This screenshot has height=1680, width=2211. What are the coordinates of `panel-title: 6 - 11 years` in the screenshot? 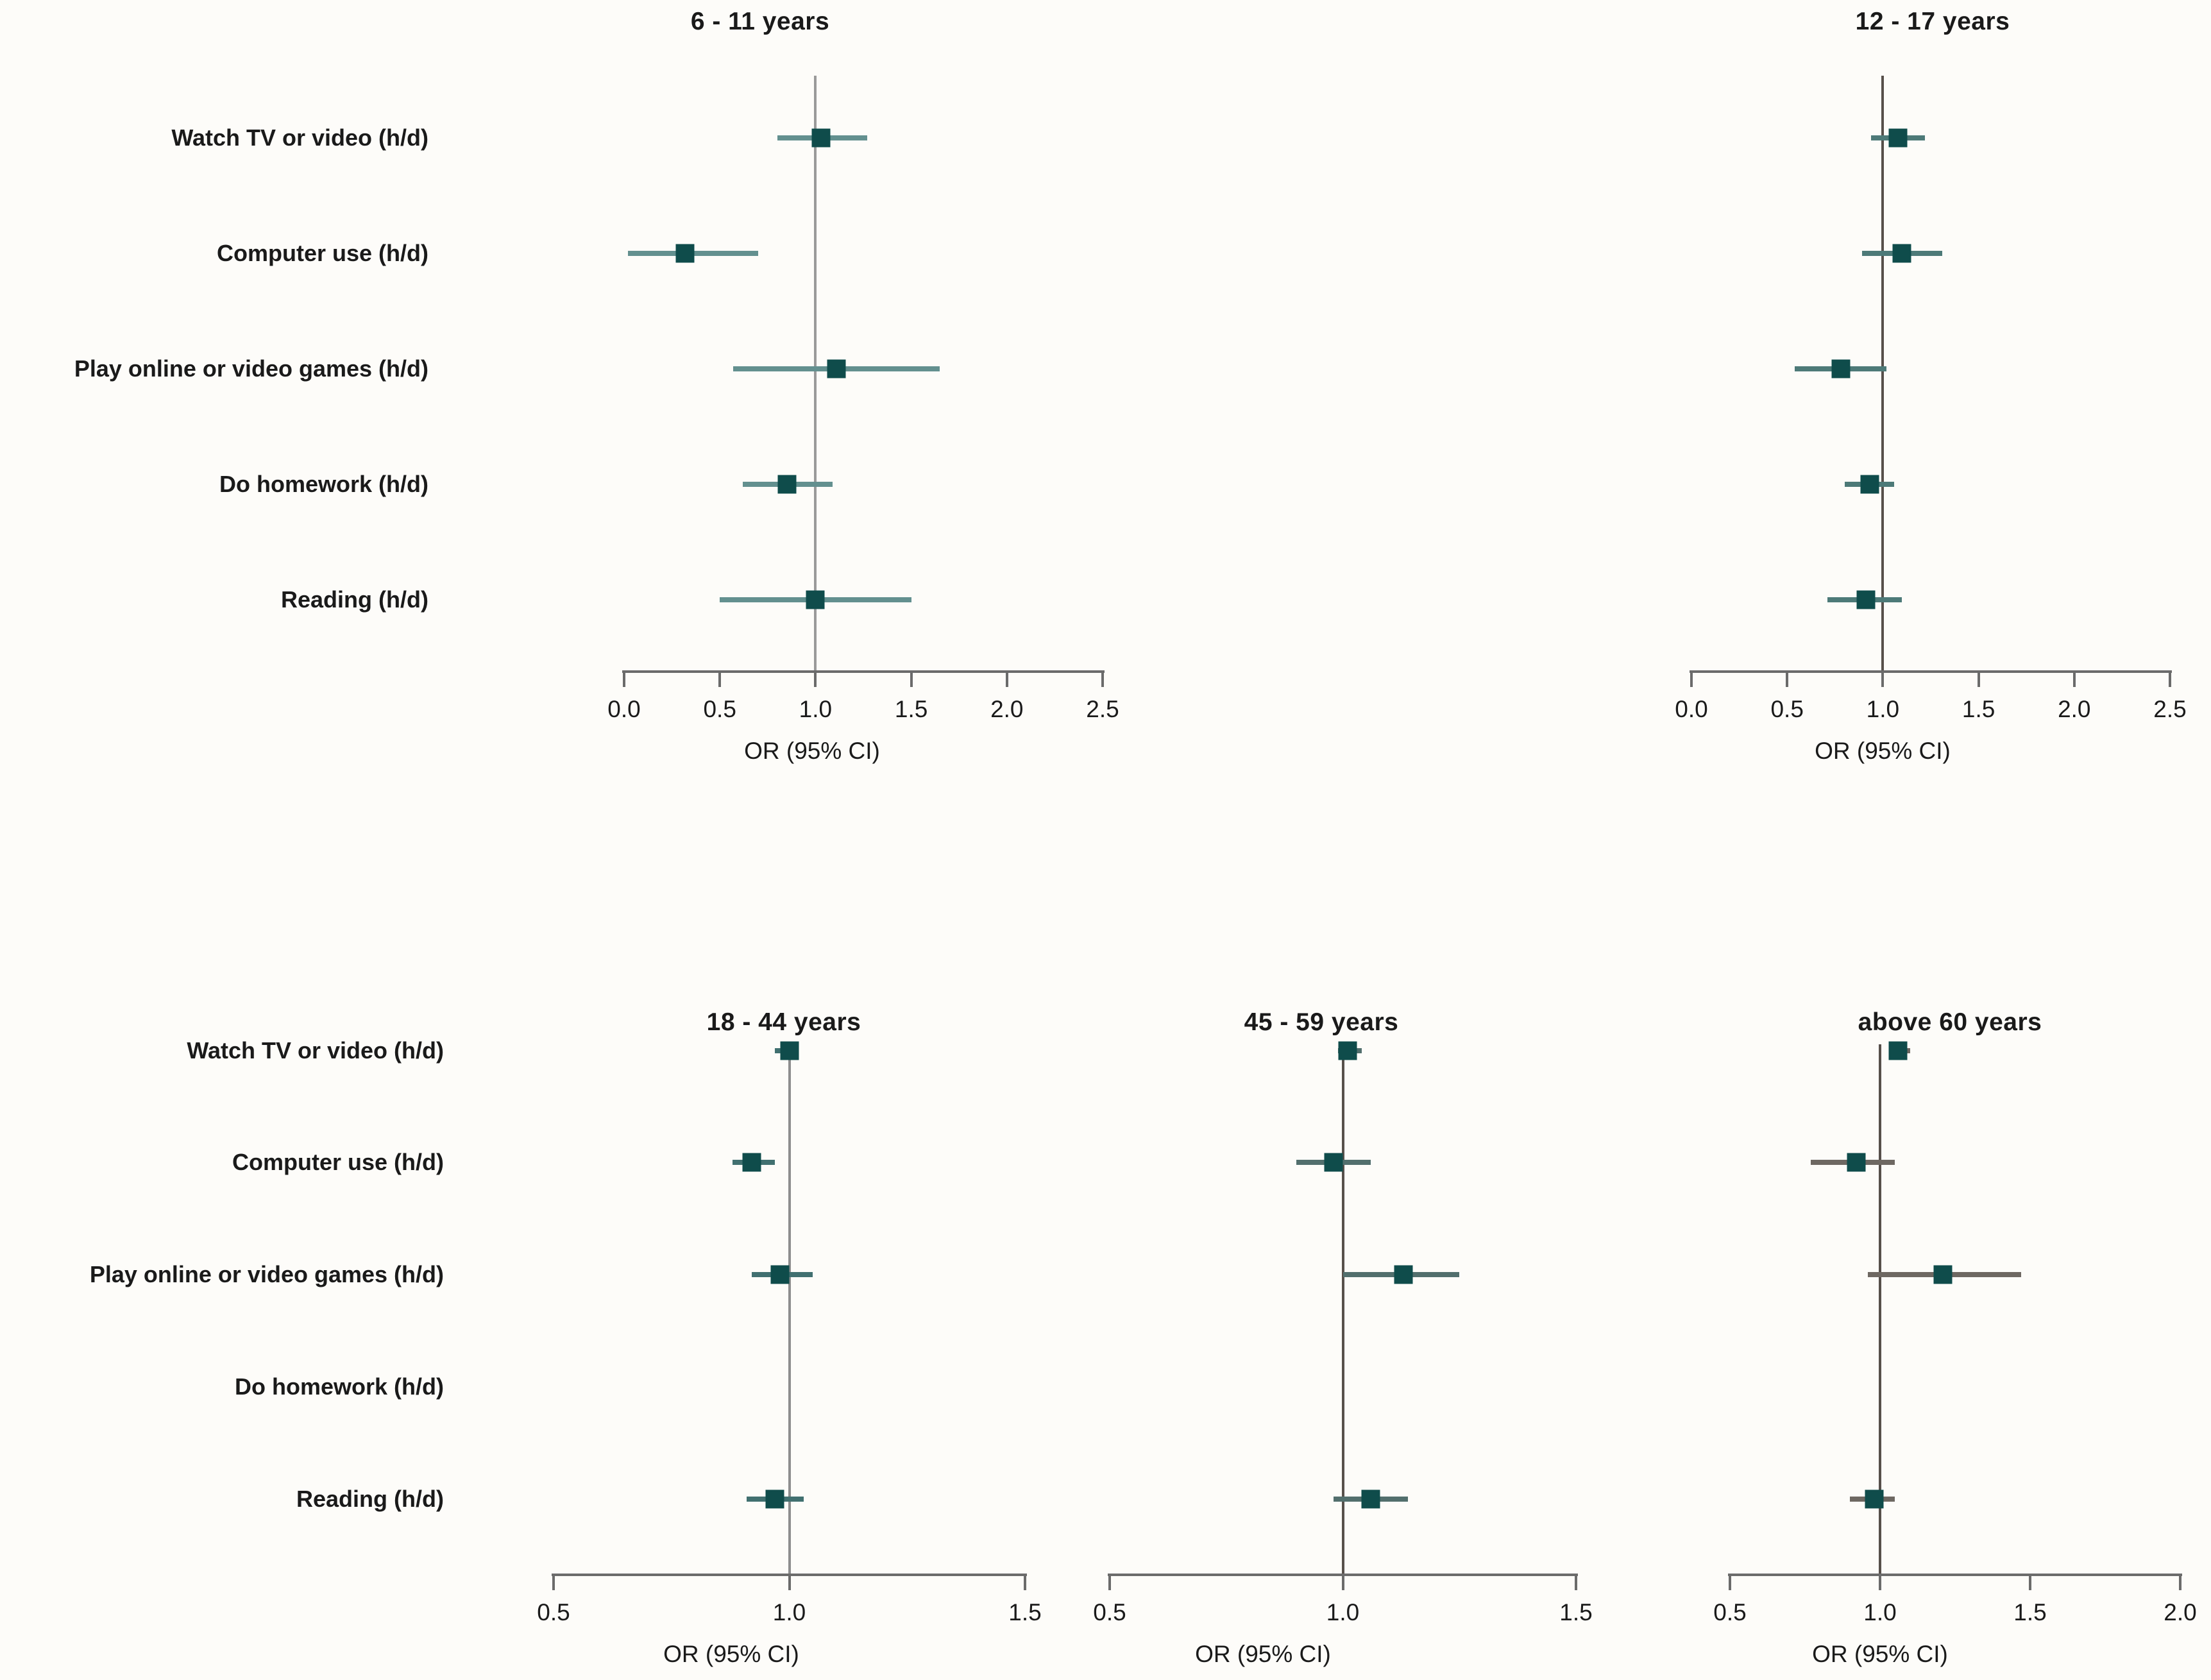 It's located at (760, 22).